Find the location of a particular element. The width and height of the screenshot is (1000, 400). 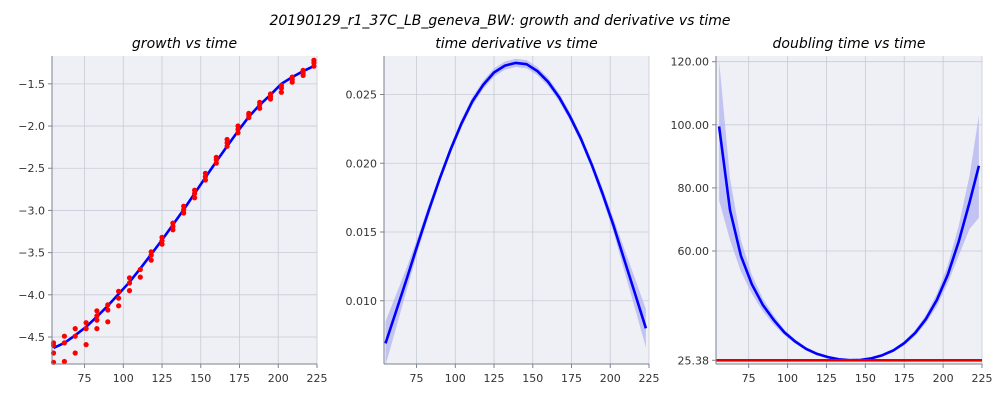

doubling-time-y-tick-label: 80.00 is located at coordinates (694, 188).